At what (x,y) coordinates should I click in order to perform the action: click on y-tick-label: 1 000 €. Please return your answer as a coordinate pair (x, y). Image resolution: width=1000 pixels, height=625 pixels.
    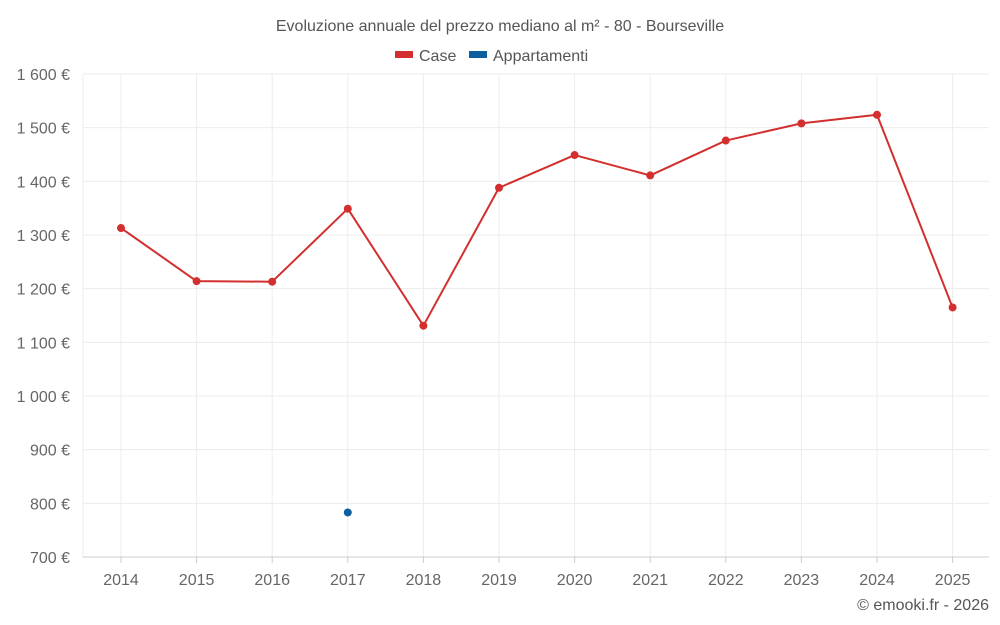
    Looking at the image, I should click on (43, 397).